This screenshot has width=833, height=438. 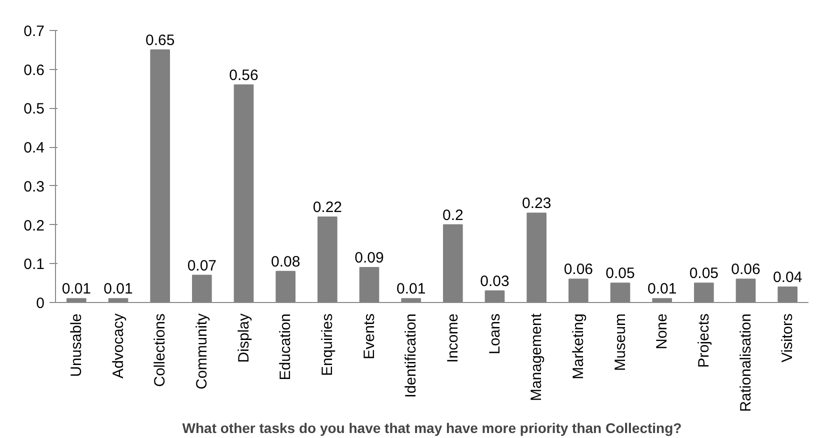 What do you see at coordinates (34, 265) in the screenshot?
I see `y-tick-label: 0.1` at bounding box center [34, 265].